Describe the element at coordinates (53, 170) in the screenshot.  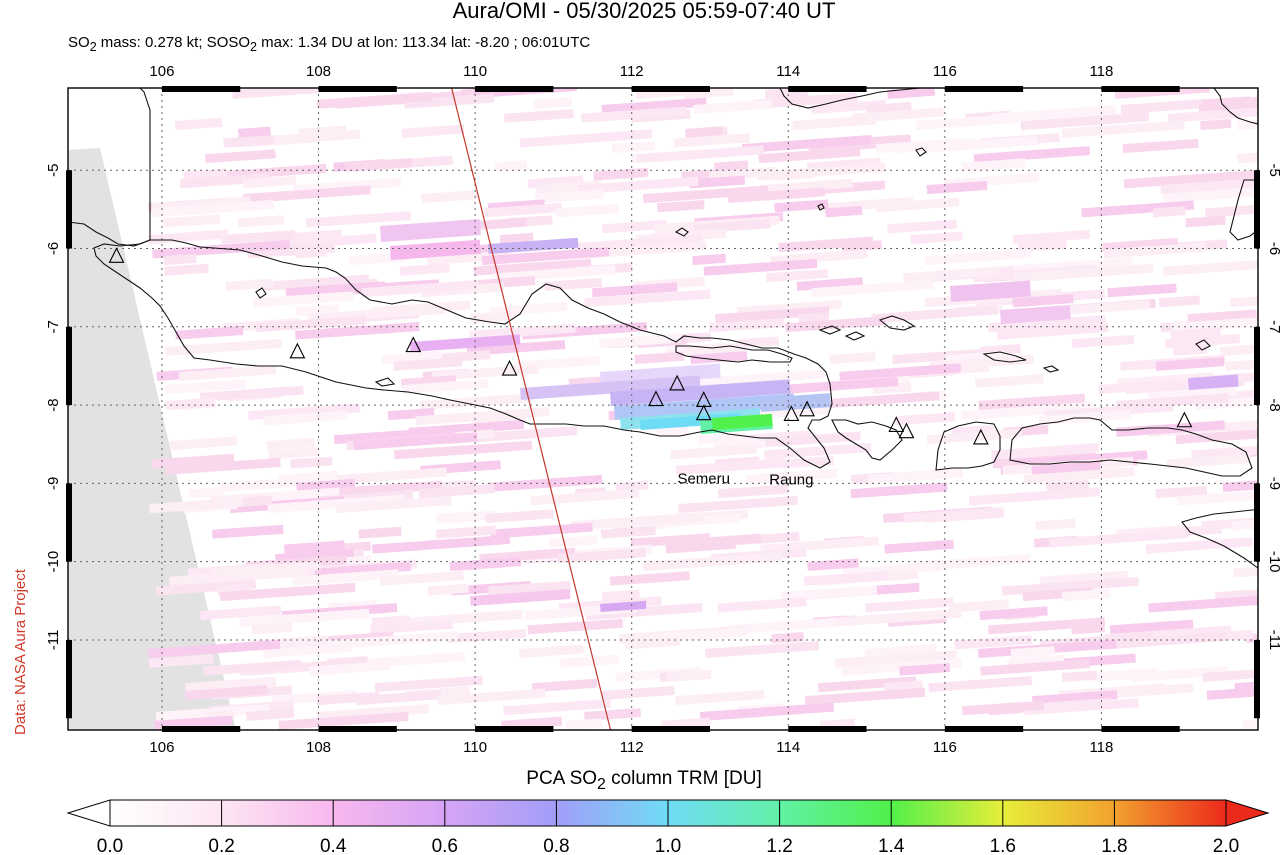
I see `lat-label-left: -5` at that location.